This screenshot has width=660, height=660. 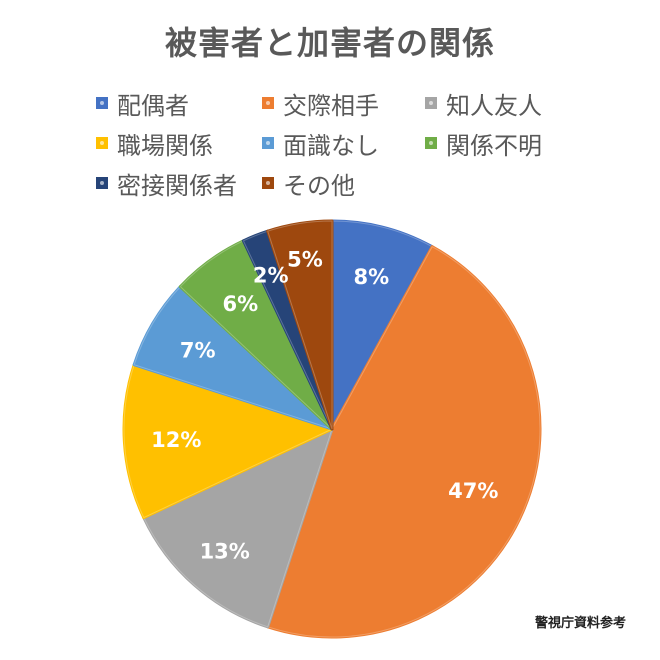 What do you see at coordinates (331, 145) in the screenshot?
I see `legend-label: 面識なし` at bounding box center [331, 145].